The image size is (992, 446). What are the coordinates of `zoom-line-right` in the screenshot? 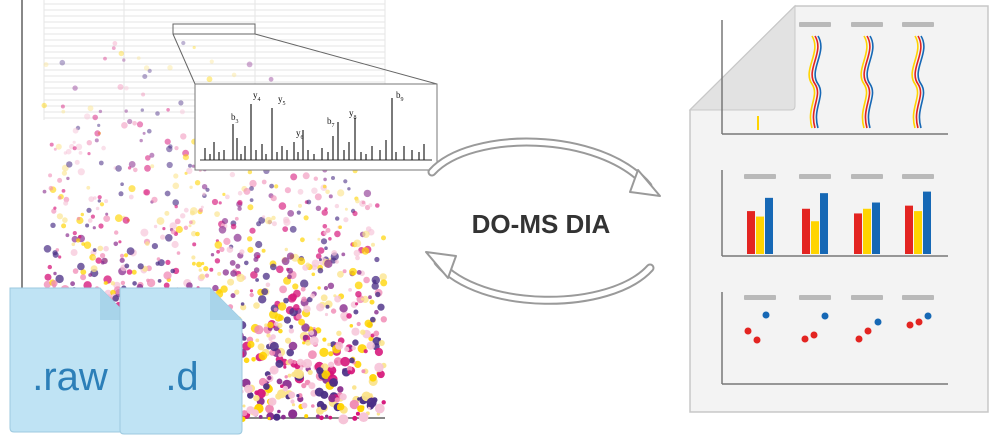 It's located at (346, 59).